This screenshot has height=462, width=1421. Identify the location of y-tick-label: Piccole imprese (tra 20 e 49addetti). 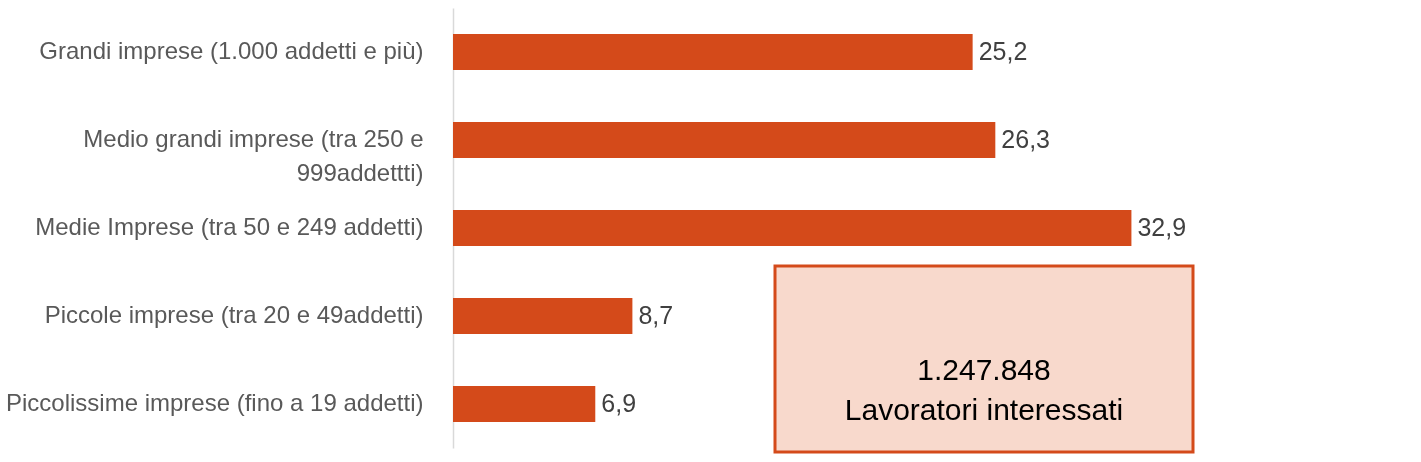
(234, 314).